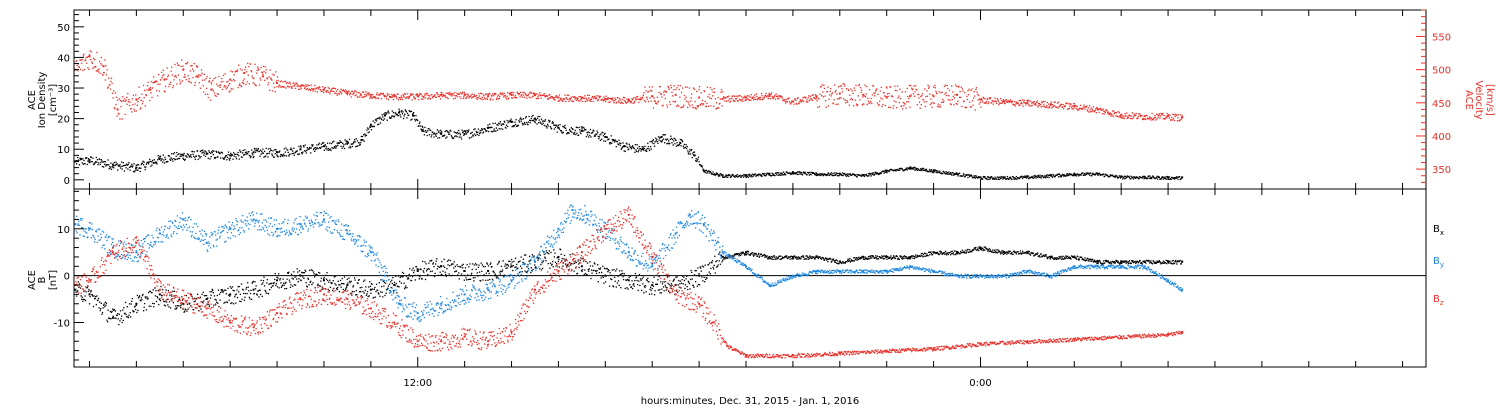 This screenshot has height=410, width=1500. I want to click on velocity-point, so click(103, 66).